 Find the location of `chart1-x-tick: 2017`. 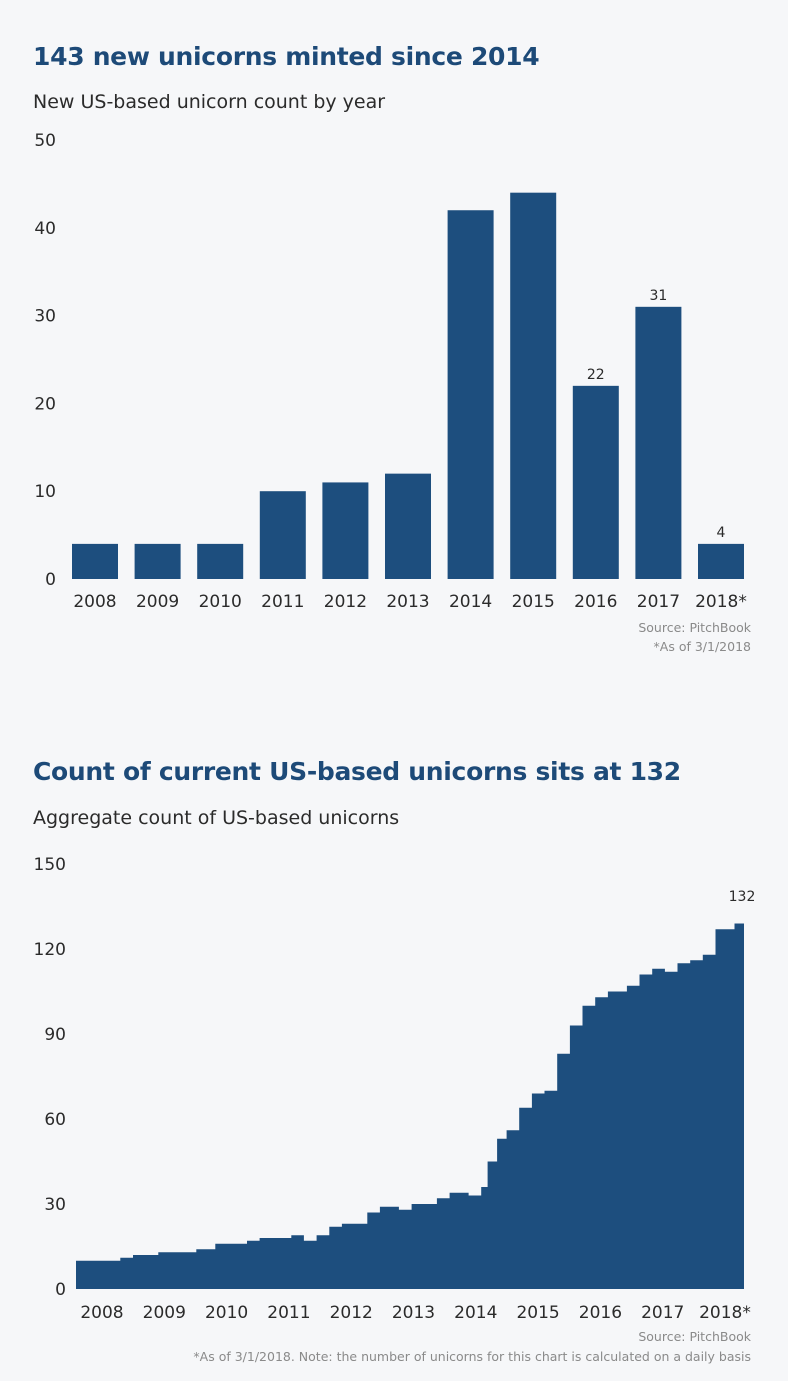

chart1-x-tick: 2017 is located at coordinates (658, 602).